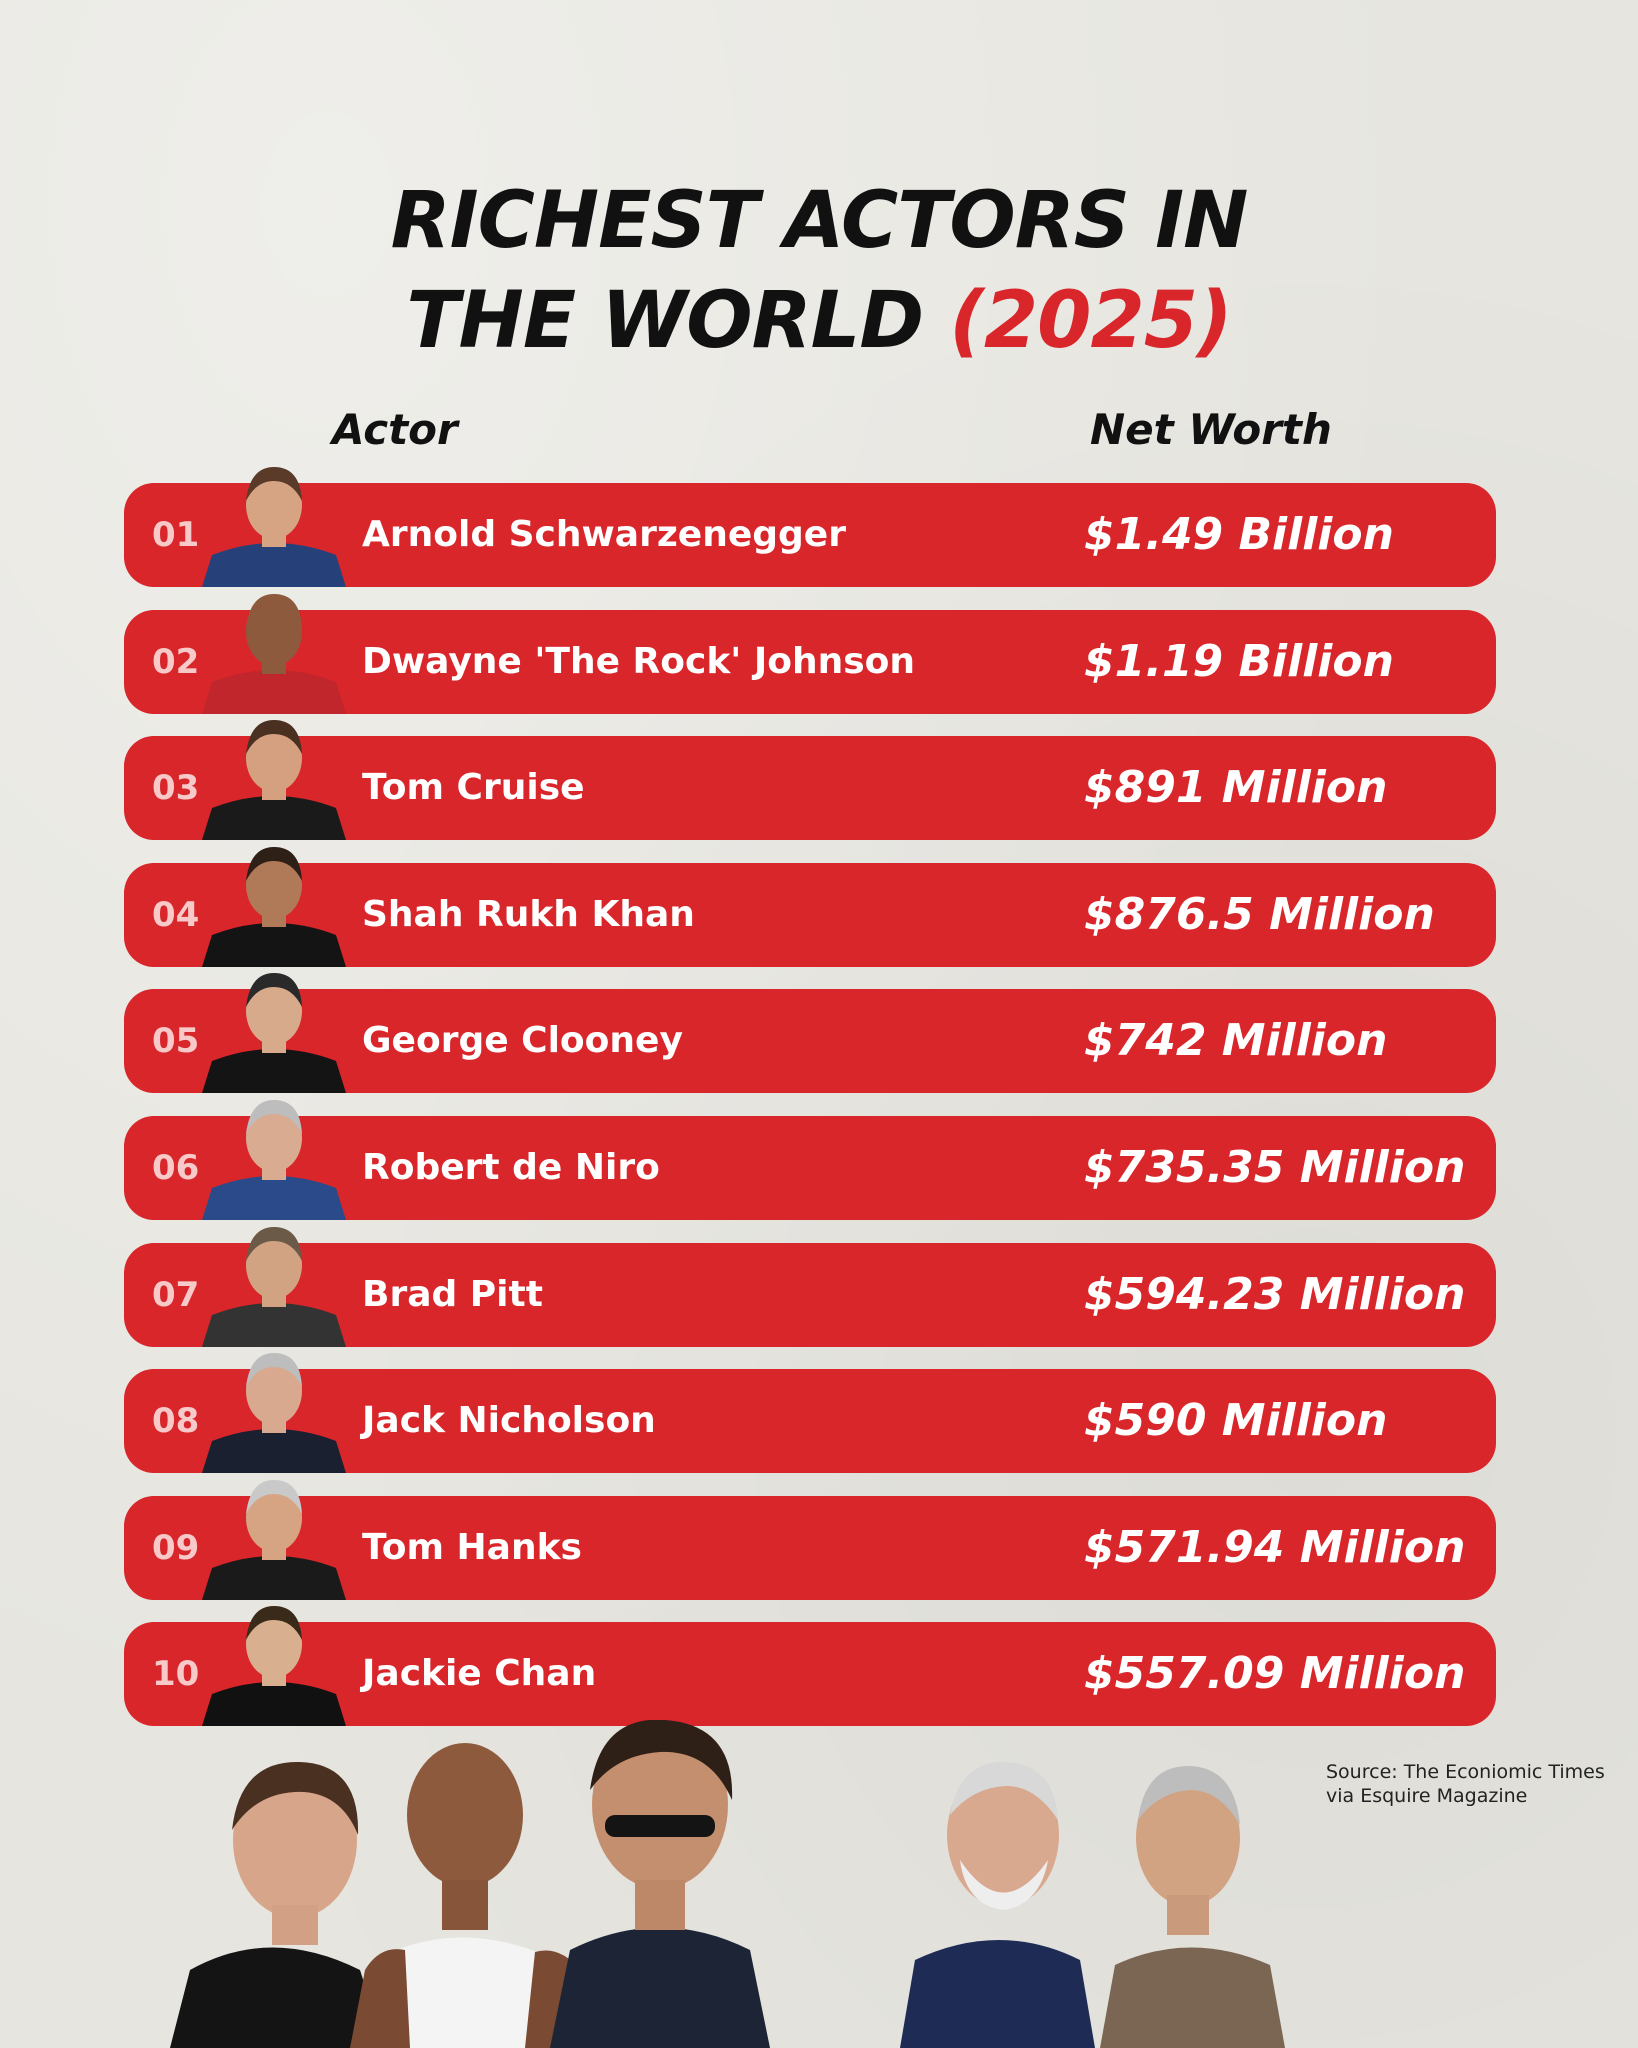  What do you see at coordinates (509, 1420) in the screenshot?
I see `actor-name: Jack Nicholson` at bounding box center [509, 1420].